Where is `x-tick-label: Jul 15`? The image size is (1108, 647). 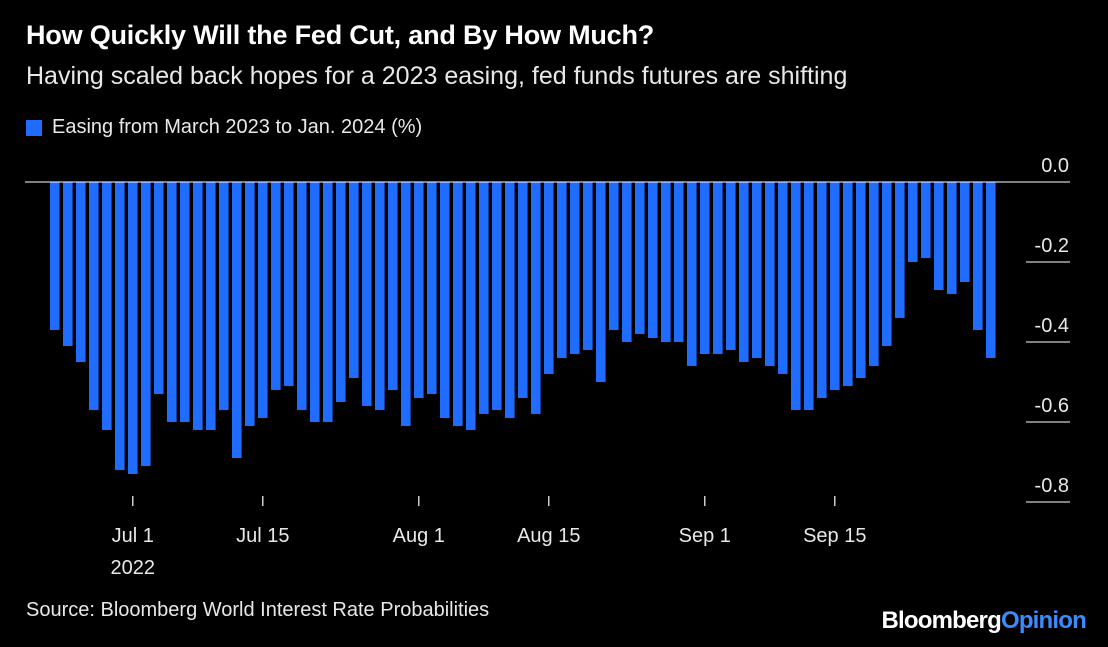
x-tick-label: Jul 15 is located at coordinates (262, 536).